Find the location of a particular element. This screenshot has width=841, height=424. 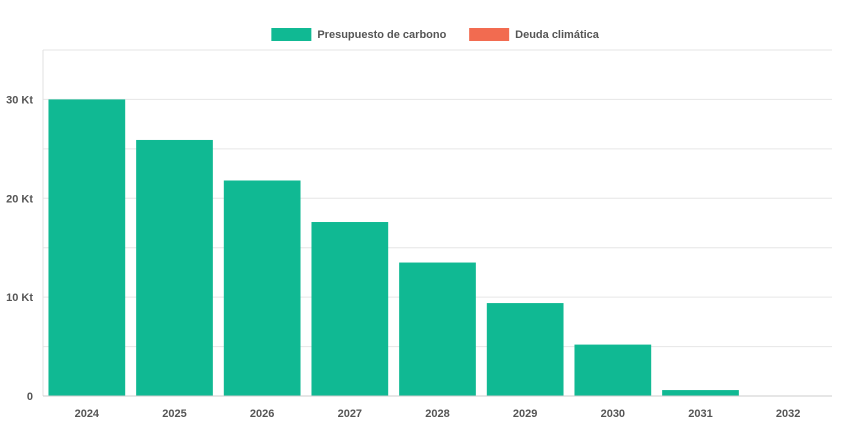

y-tick-label: 10 Kt is located at coordinates (19, 298).